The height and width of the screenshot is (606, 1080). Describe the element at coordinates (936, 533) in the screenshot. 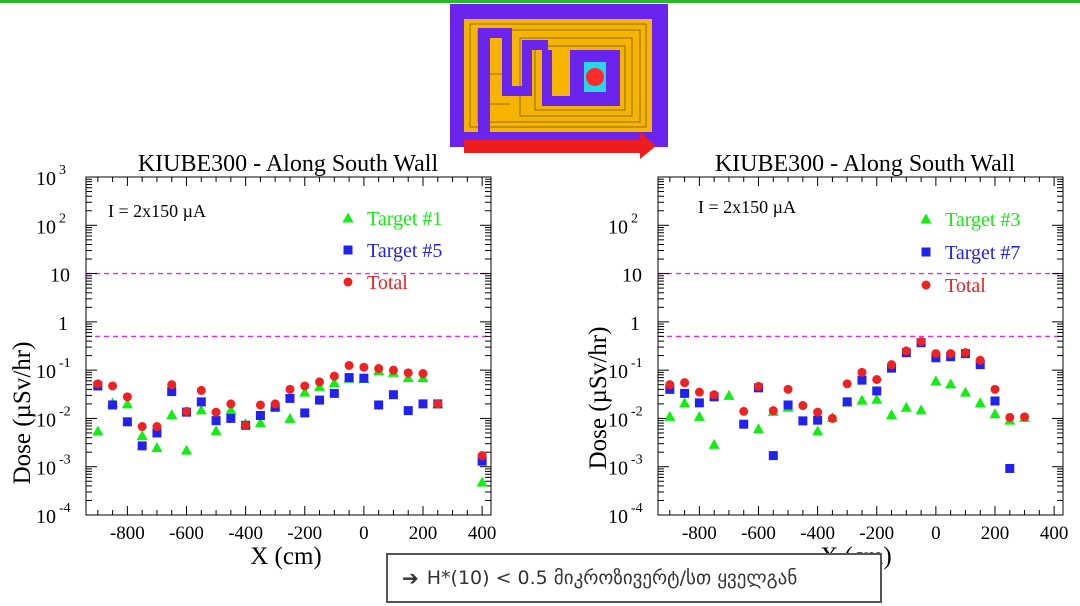

I see `x-tick-label: 0` at that location.